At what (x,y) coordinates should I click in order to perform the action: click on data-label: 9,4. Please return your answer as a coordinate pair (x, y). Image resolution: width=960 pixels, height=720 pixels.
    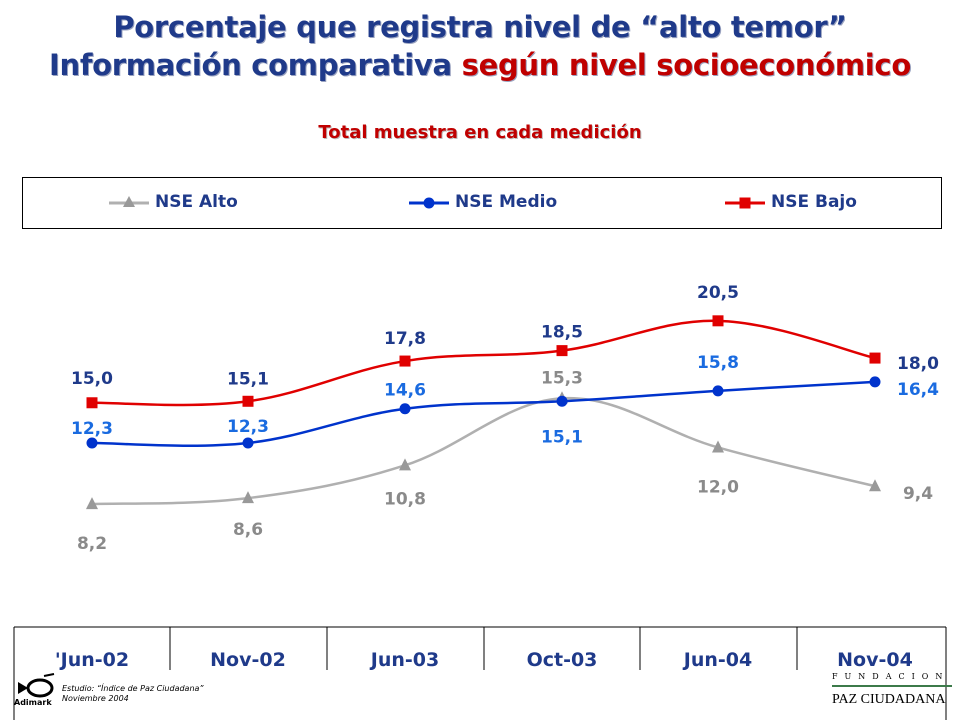
    Looking at the image, I should click on (918, 494).